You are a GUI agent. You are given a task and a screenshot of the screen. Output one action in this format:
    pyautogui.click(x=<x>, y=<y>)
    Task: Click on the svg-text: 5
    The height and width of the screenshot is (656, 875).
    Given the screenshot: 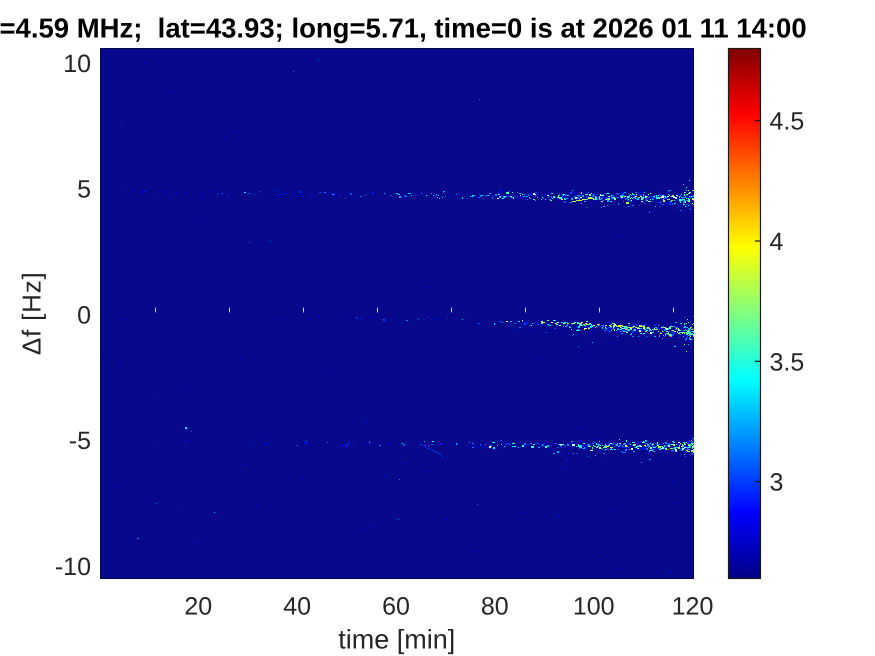 What is the action you would take?
    pyautogui.click(x=84, y=190)
    